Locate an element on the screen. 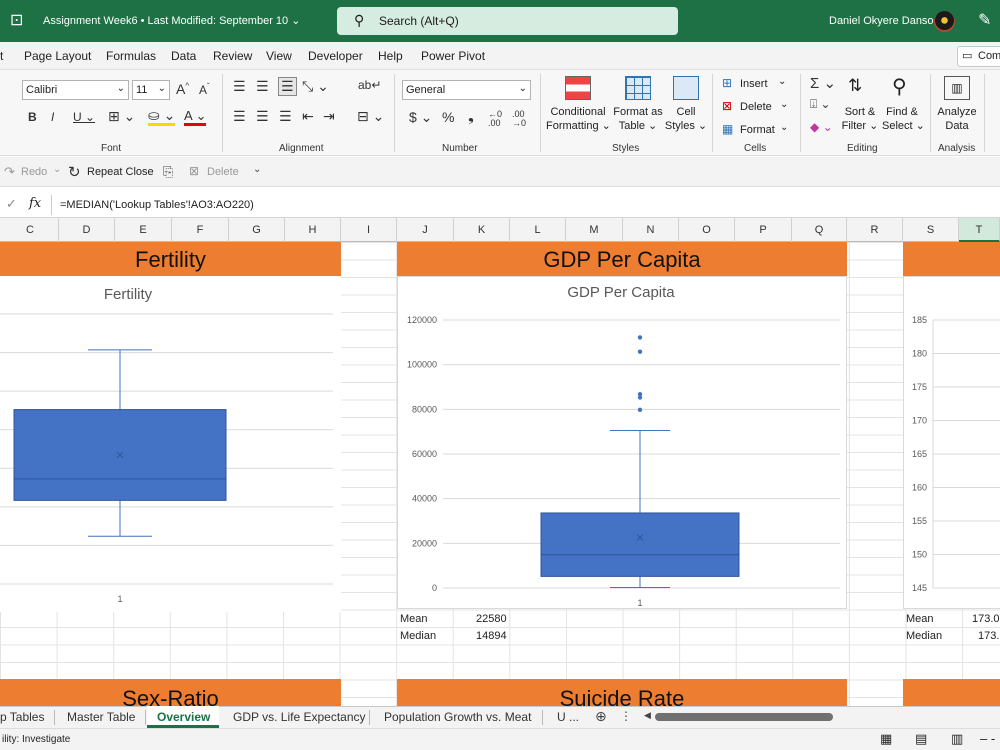  clear-icon: ◆ ⌄ is located at coordinates (821, 127).